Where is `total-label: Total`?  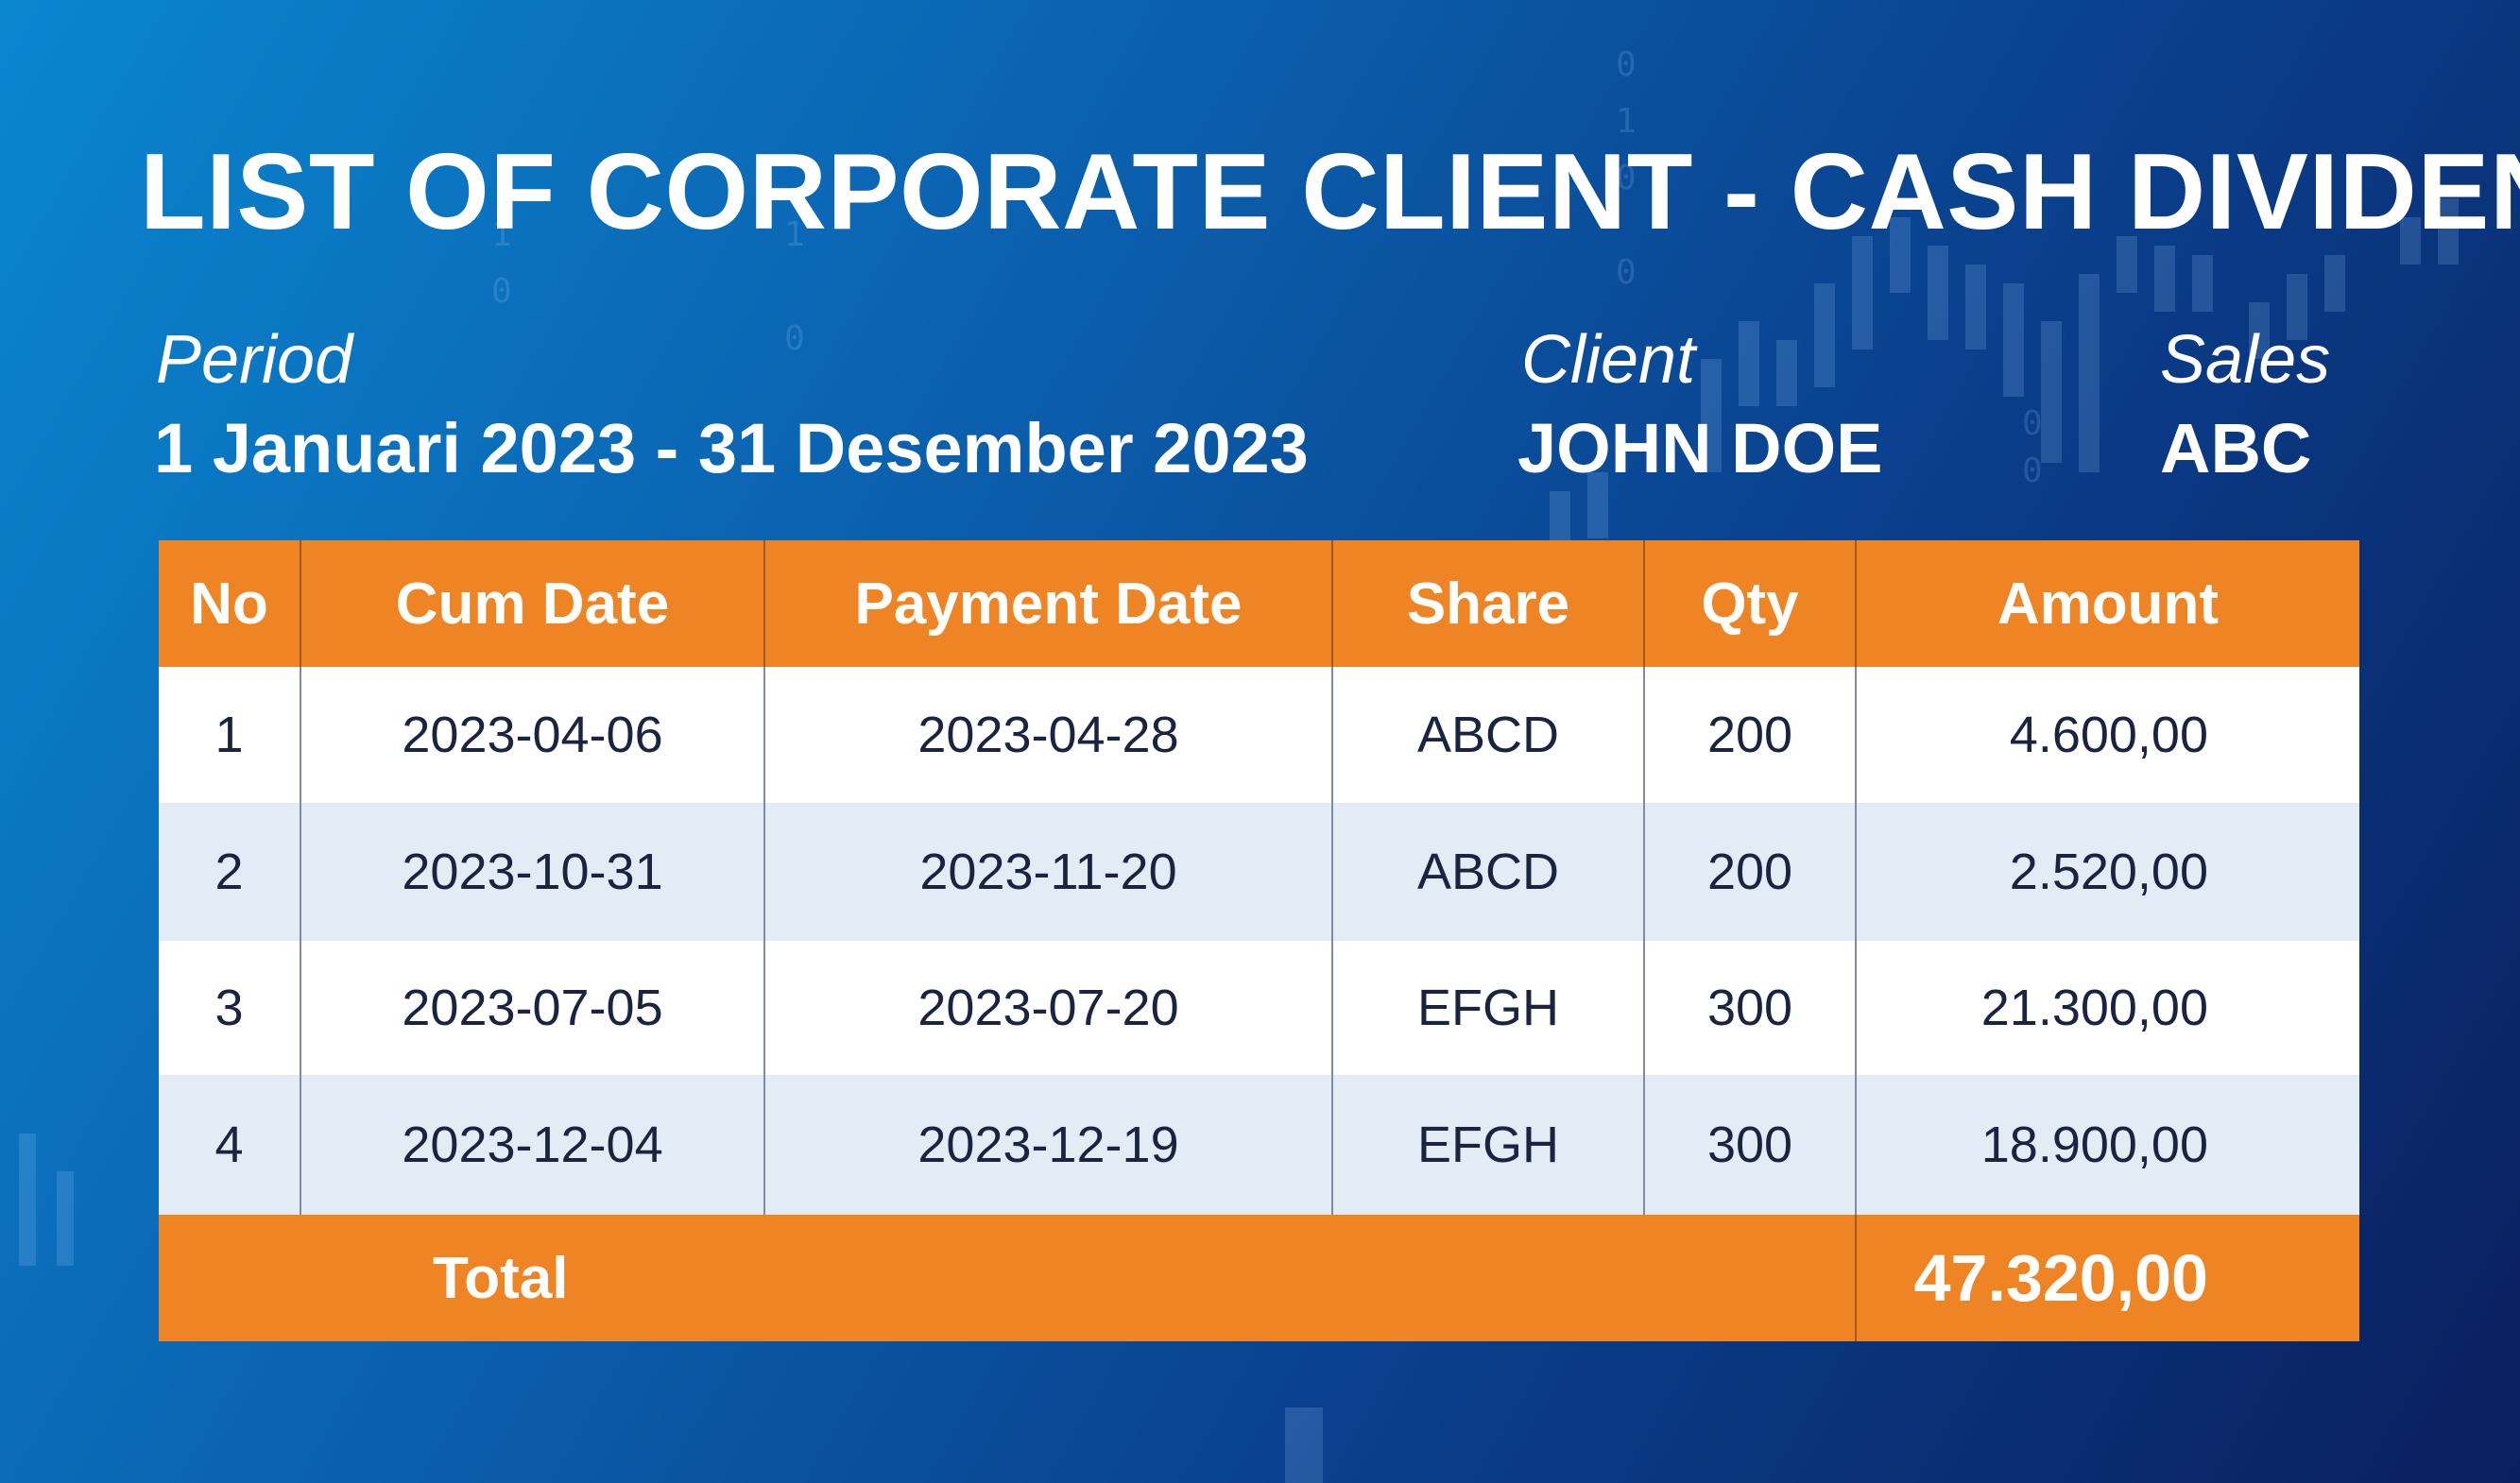
total-label: Total is located at coordinates (1007, 1278).